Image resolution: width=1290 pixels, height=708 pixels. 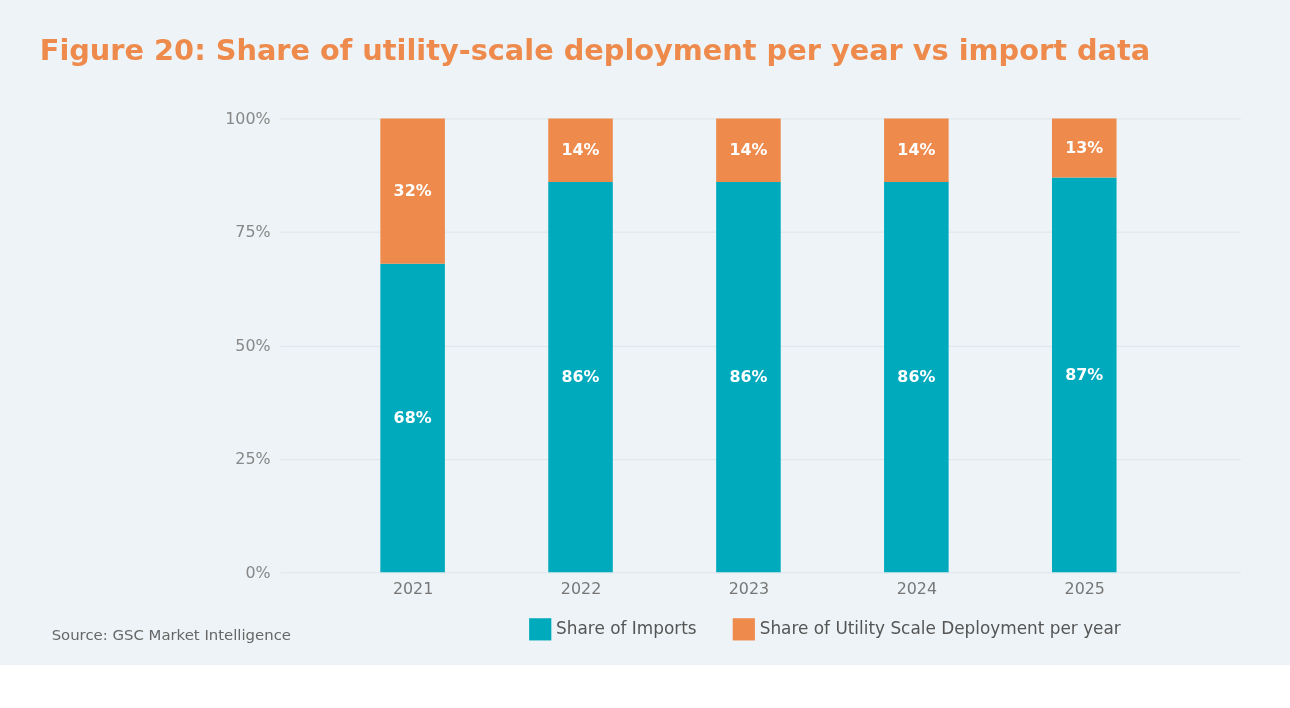 I want to click on y-tick-label: 100%, so click(x=248, y=118).